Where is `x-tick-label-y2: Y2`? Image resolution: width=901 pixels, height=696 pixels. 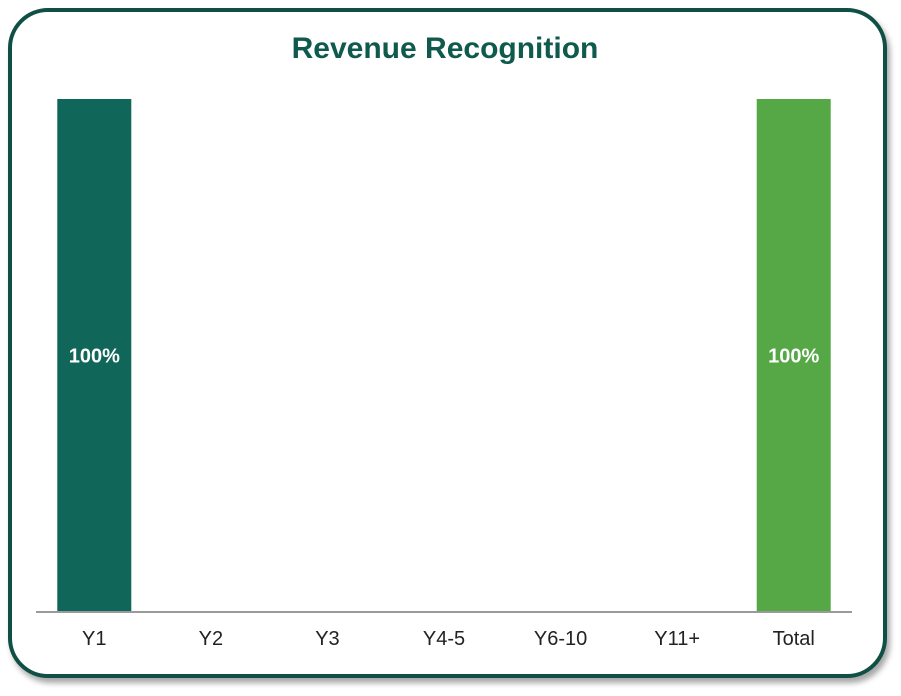
x-tick-label-y2: Y2 is located at coordinates (211, 639).